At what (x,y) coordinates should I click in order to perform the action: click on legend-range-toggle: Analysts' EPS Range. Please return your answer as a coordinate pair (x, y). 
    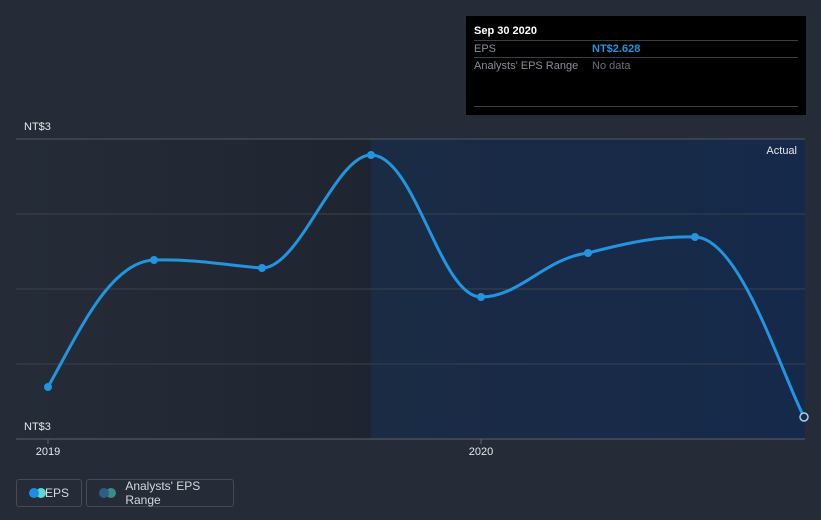
    Looking at the image, I should click on (160, 493).